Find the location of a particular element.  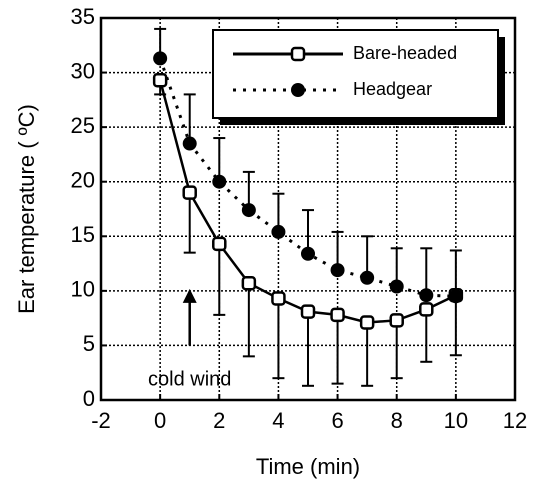

annotation: cold wind is located at coordinates (189, 380).